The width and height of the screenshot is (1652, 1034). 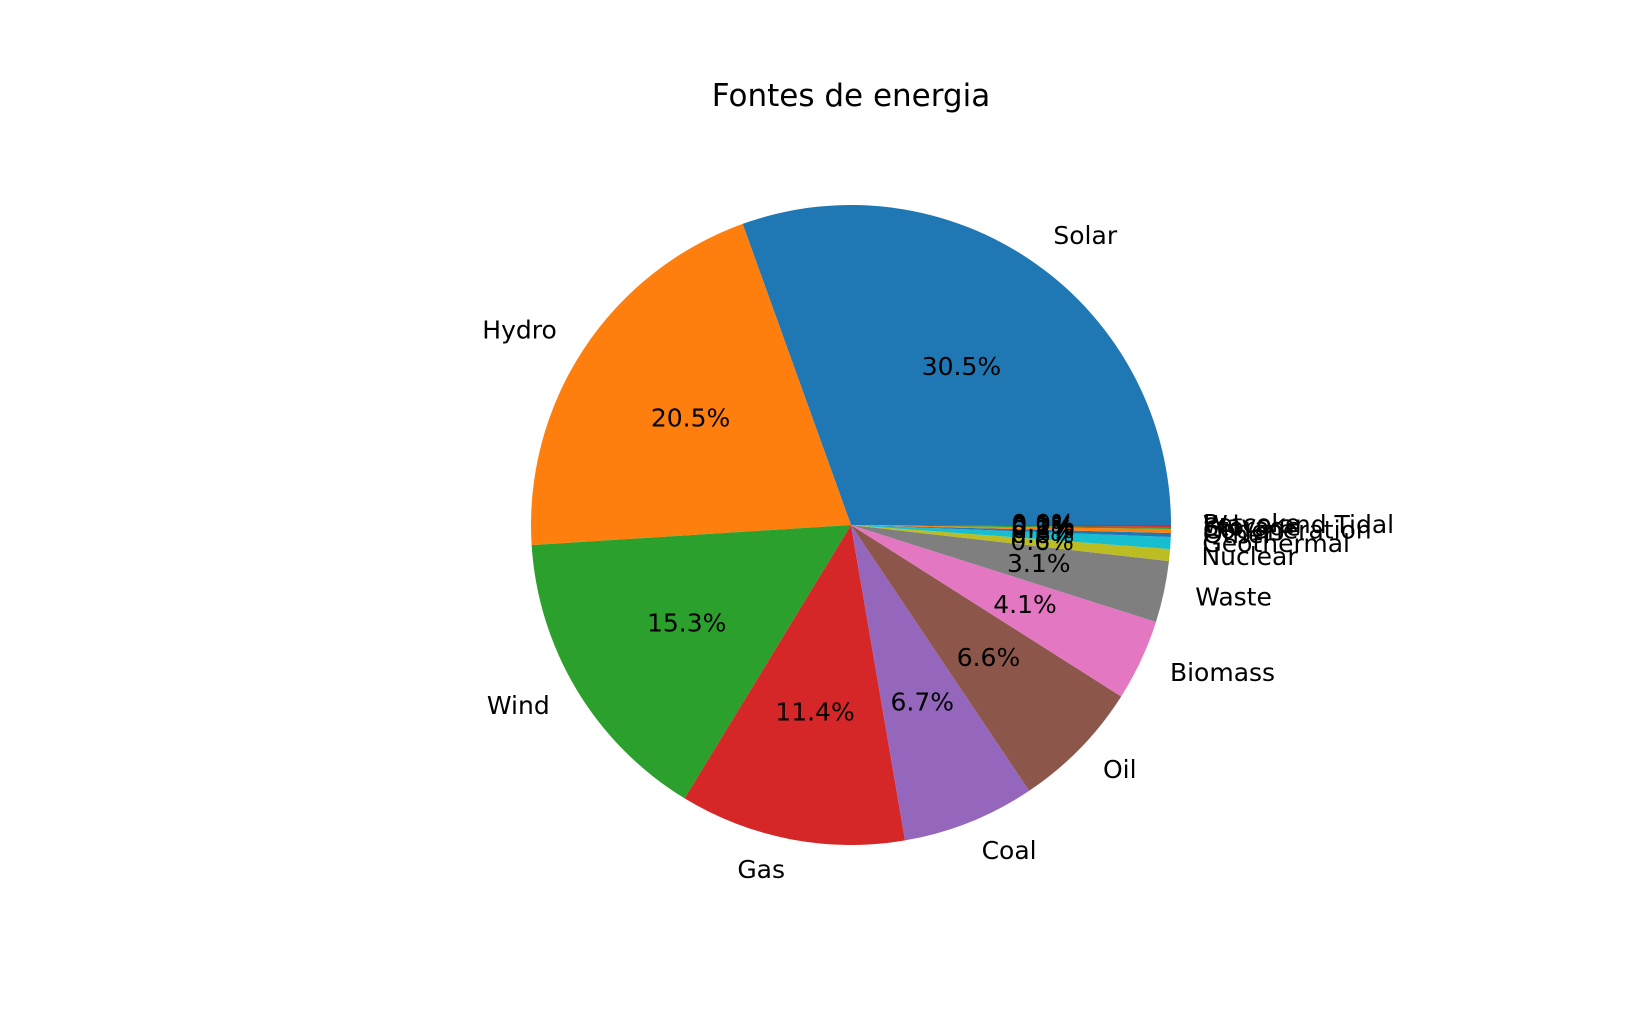 I want to click on slice-percent-waste: 3.1%, so click(x=1039, y=563).